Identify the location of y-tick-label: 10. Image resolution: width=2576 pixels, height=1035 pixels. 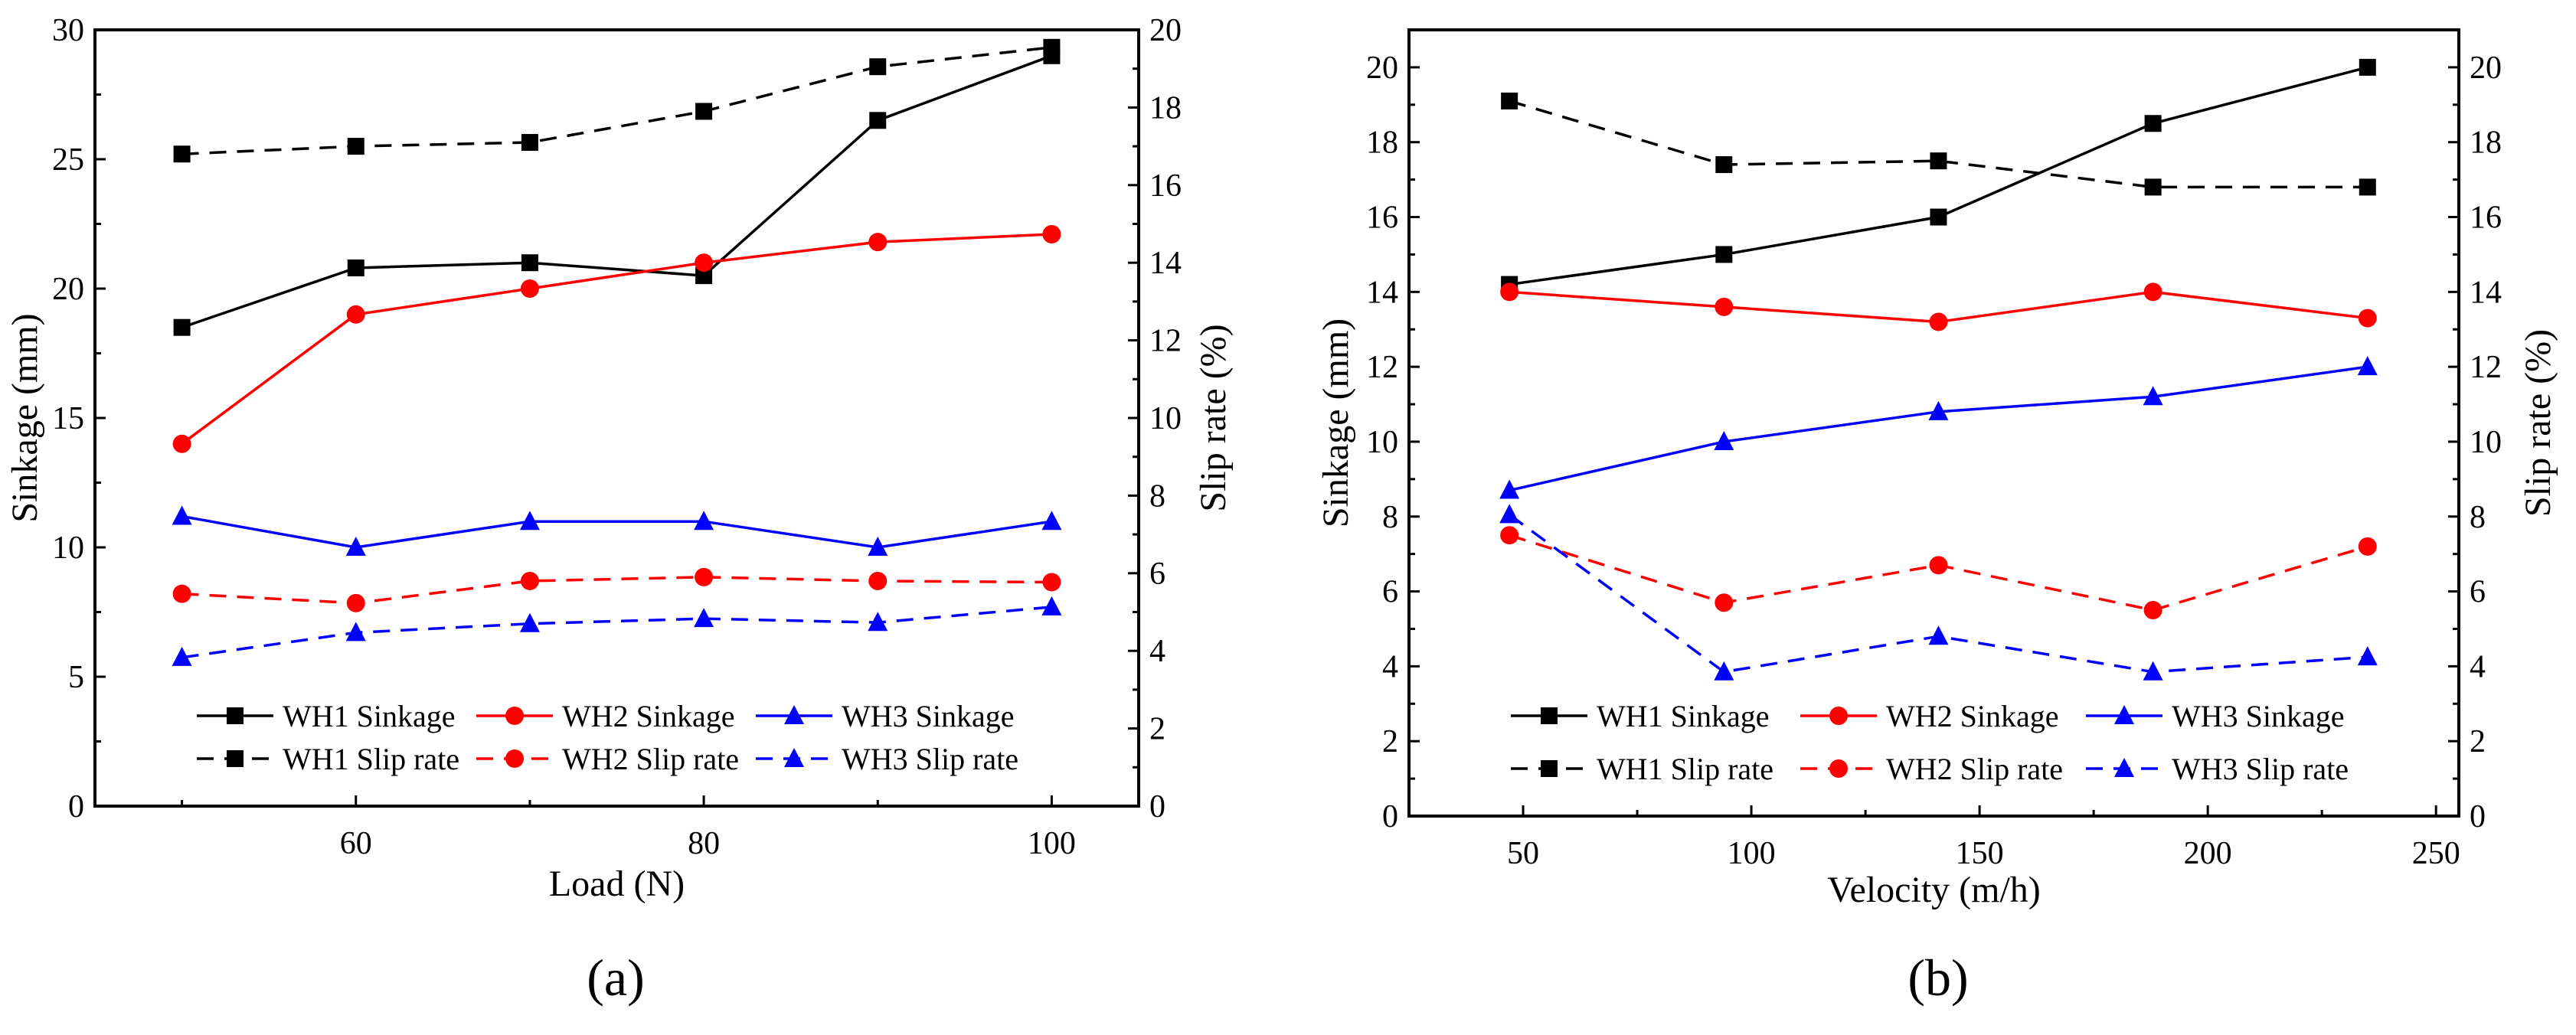
(1382, 442).